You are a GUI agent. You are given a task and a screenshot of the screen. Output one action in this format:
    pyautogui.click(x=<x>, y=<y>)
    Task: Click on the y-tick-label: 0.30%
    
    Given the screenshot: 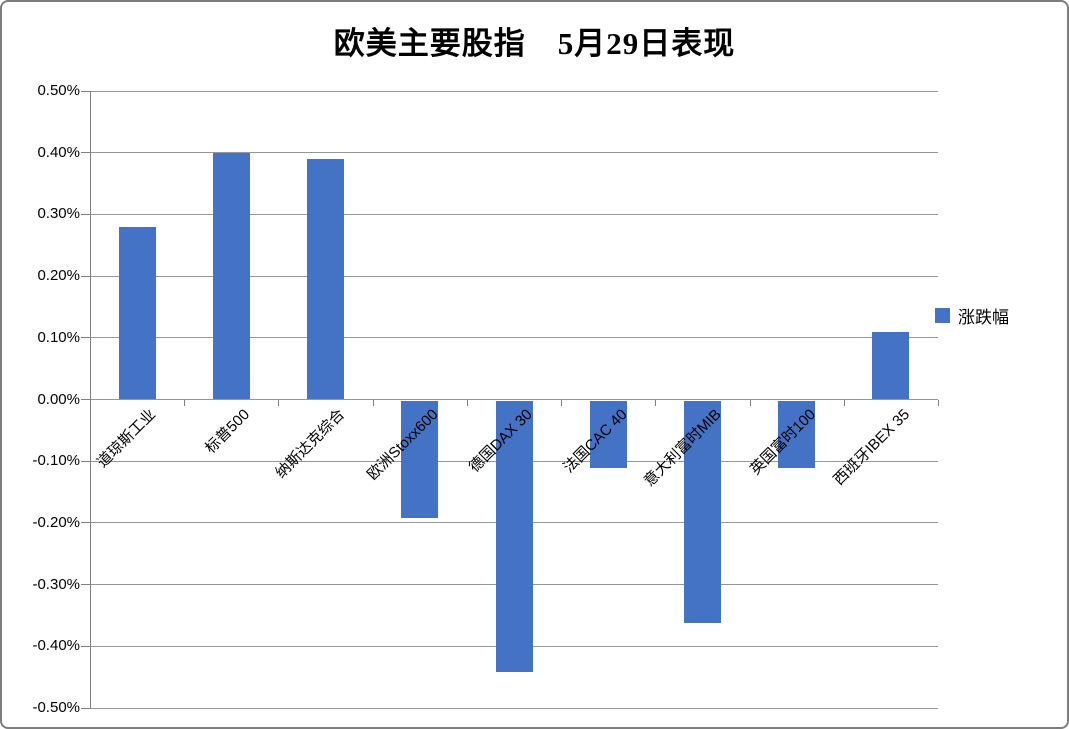 What is the action you would take?
    pyautogui.click(x=58, y=214)
    